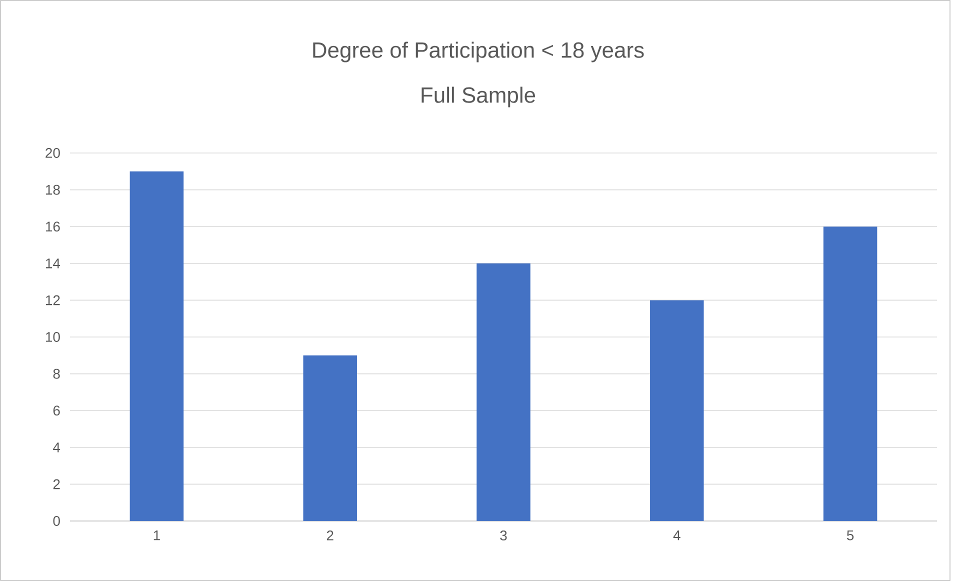  What do you see at coordinates (53, 189) in the screenshot?
I see `y-tick-label: 18` at bounding box center [53, 189].